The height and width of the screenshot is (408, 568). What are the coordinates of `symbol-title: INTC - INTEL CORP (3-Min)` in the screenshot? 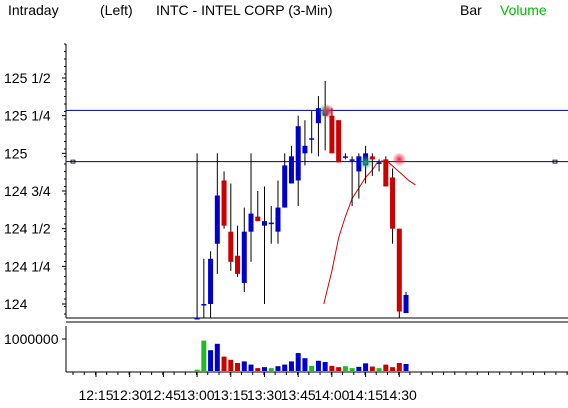 It's located at (244, 10).